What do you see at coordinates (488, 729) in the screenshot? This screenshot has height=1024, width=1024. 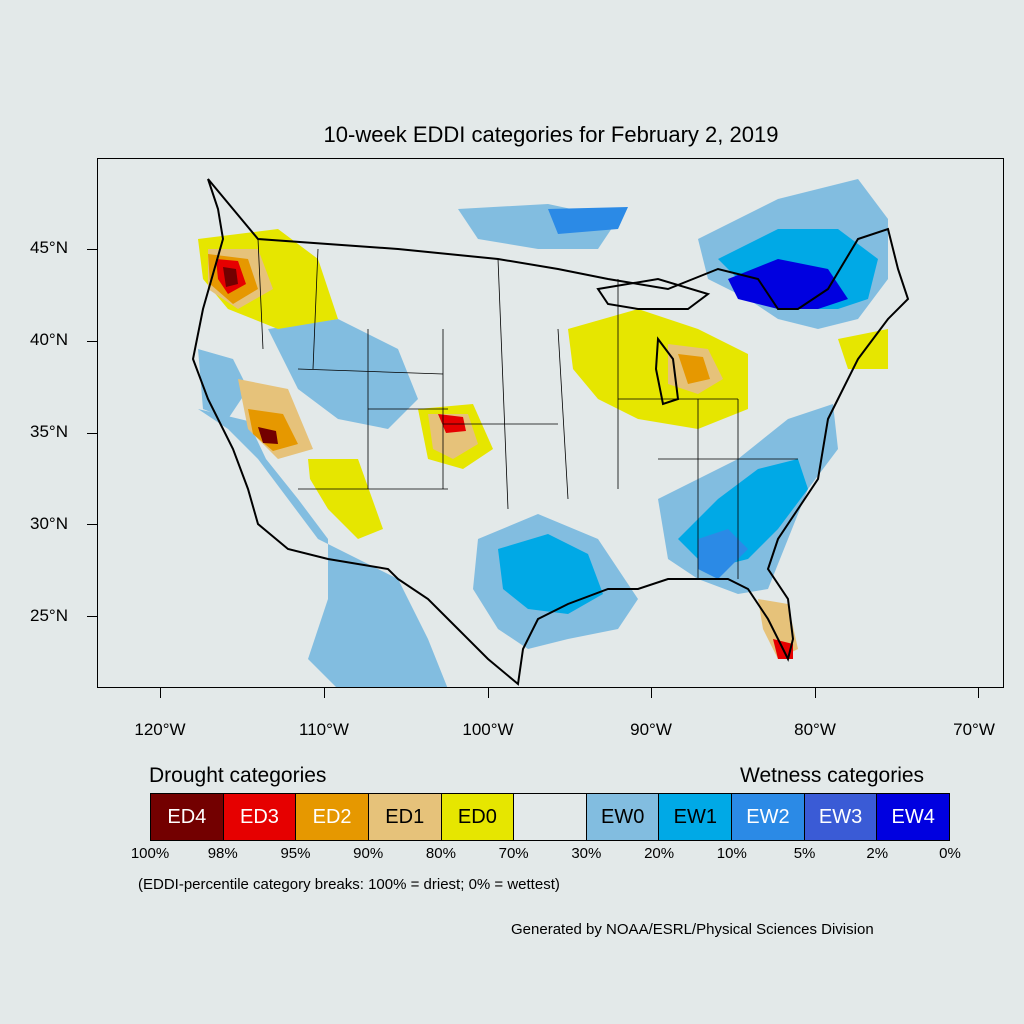 I see `lon-label-100: 100°W` at bounding box center [488, 729].